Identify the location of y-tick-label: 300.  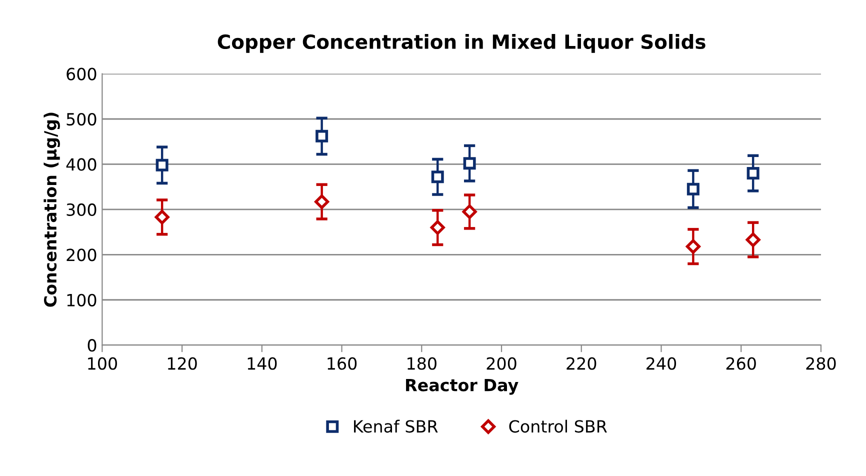
(81, 209).